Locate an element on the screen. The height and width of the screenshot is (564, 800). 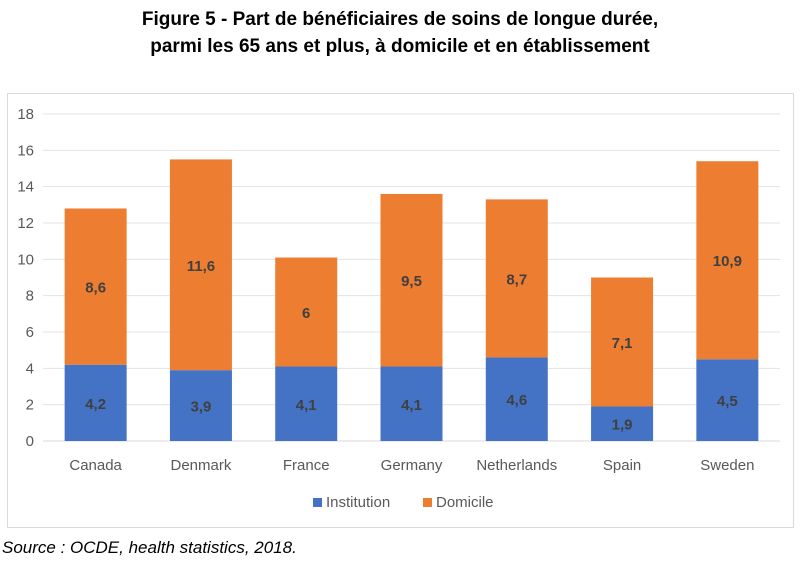
bar-institution-denmark is located at coordinates (200, 405).